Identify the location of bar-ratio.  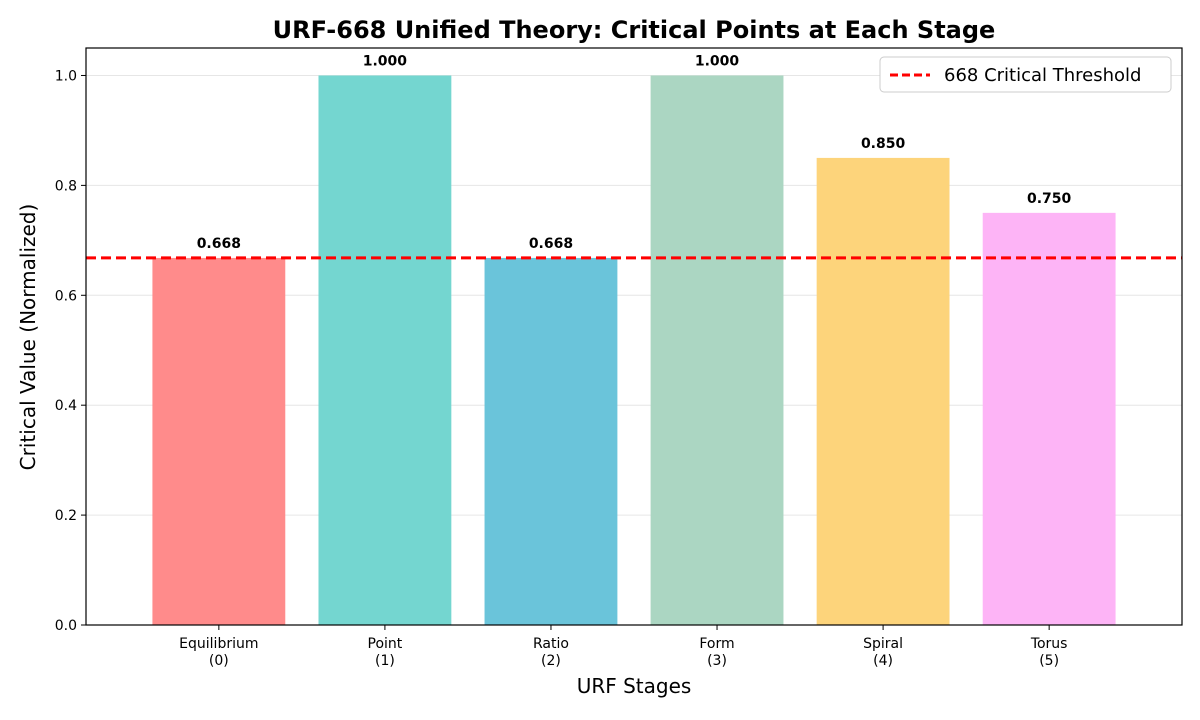
(551, 441).